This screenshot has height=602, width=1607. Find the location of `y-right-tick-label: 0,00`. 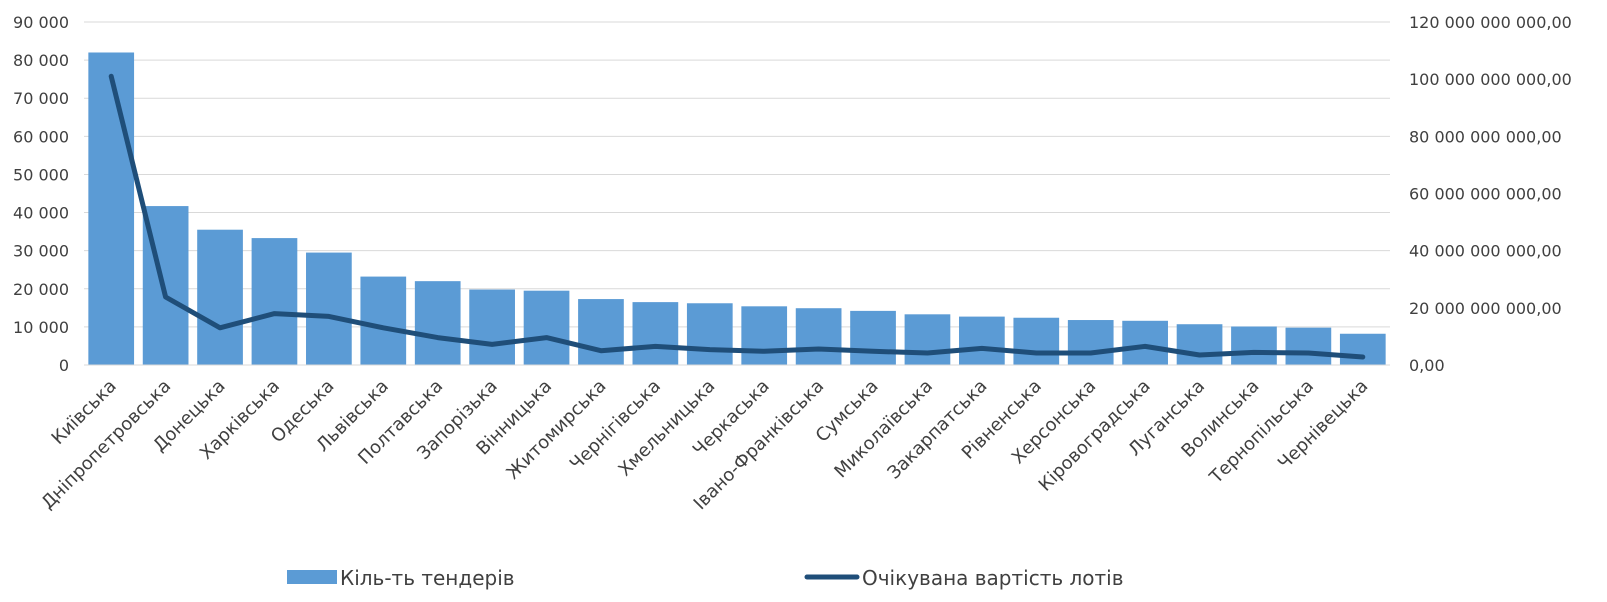

y-right-tick-label: 0,00 is located at coordinates (1427, 365).